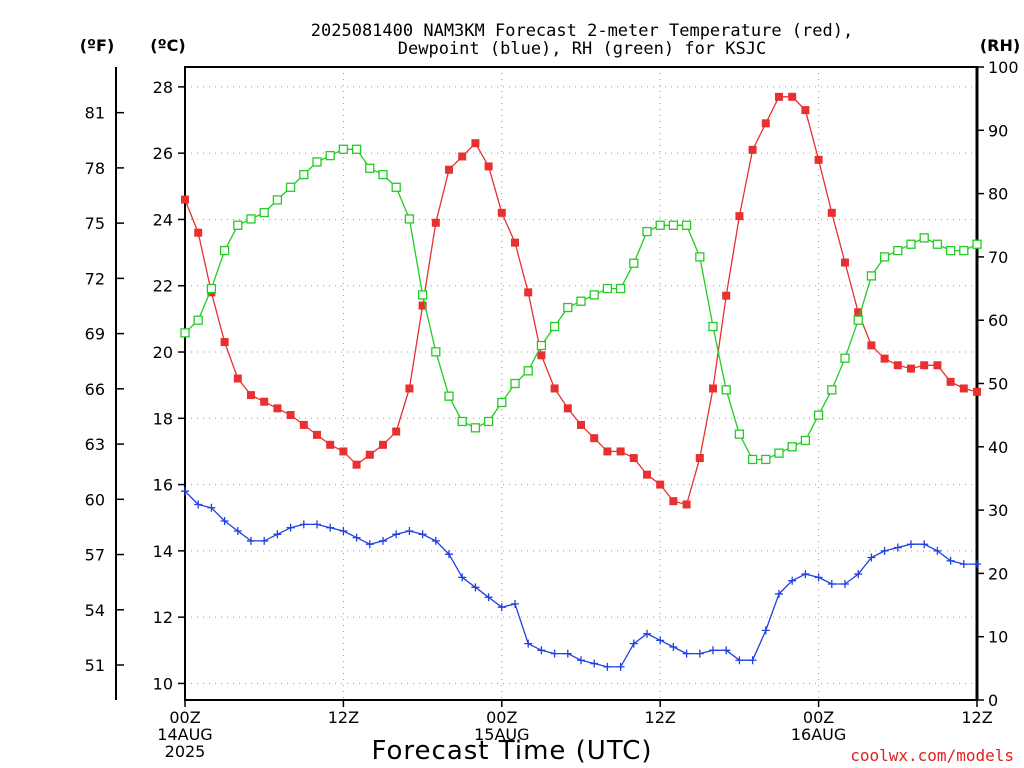 The width and height of the screenshot is (1024, 768). Describe the element at coordinates (95, 555) in the screenshot. I see `fahrenheit-tick-label: 57` at that location.